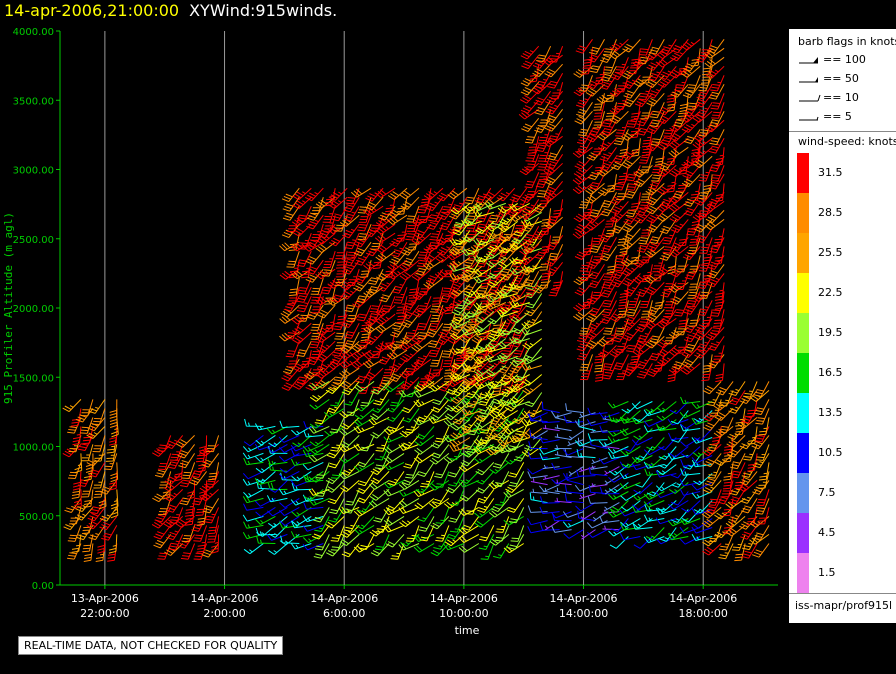 This screenshot has height=674, width=896. Describe the element at coordinates (584, 598) in the screenshot. I see `x-tick-date-label: 14-Apr-2006` at that location.